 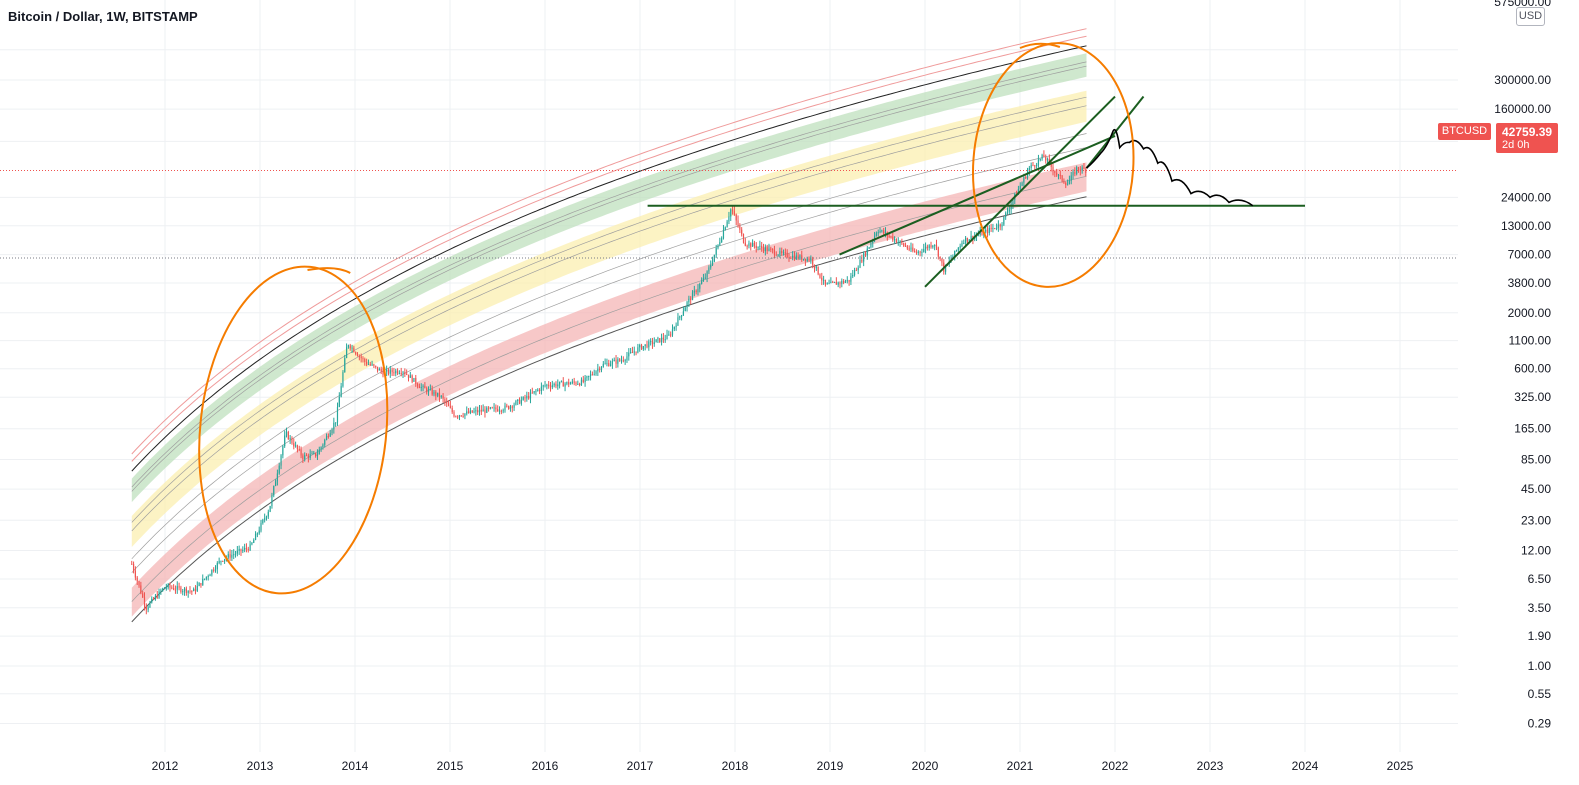 I want to click on currency-button: USD, so click(x=1530, y=16).